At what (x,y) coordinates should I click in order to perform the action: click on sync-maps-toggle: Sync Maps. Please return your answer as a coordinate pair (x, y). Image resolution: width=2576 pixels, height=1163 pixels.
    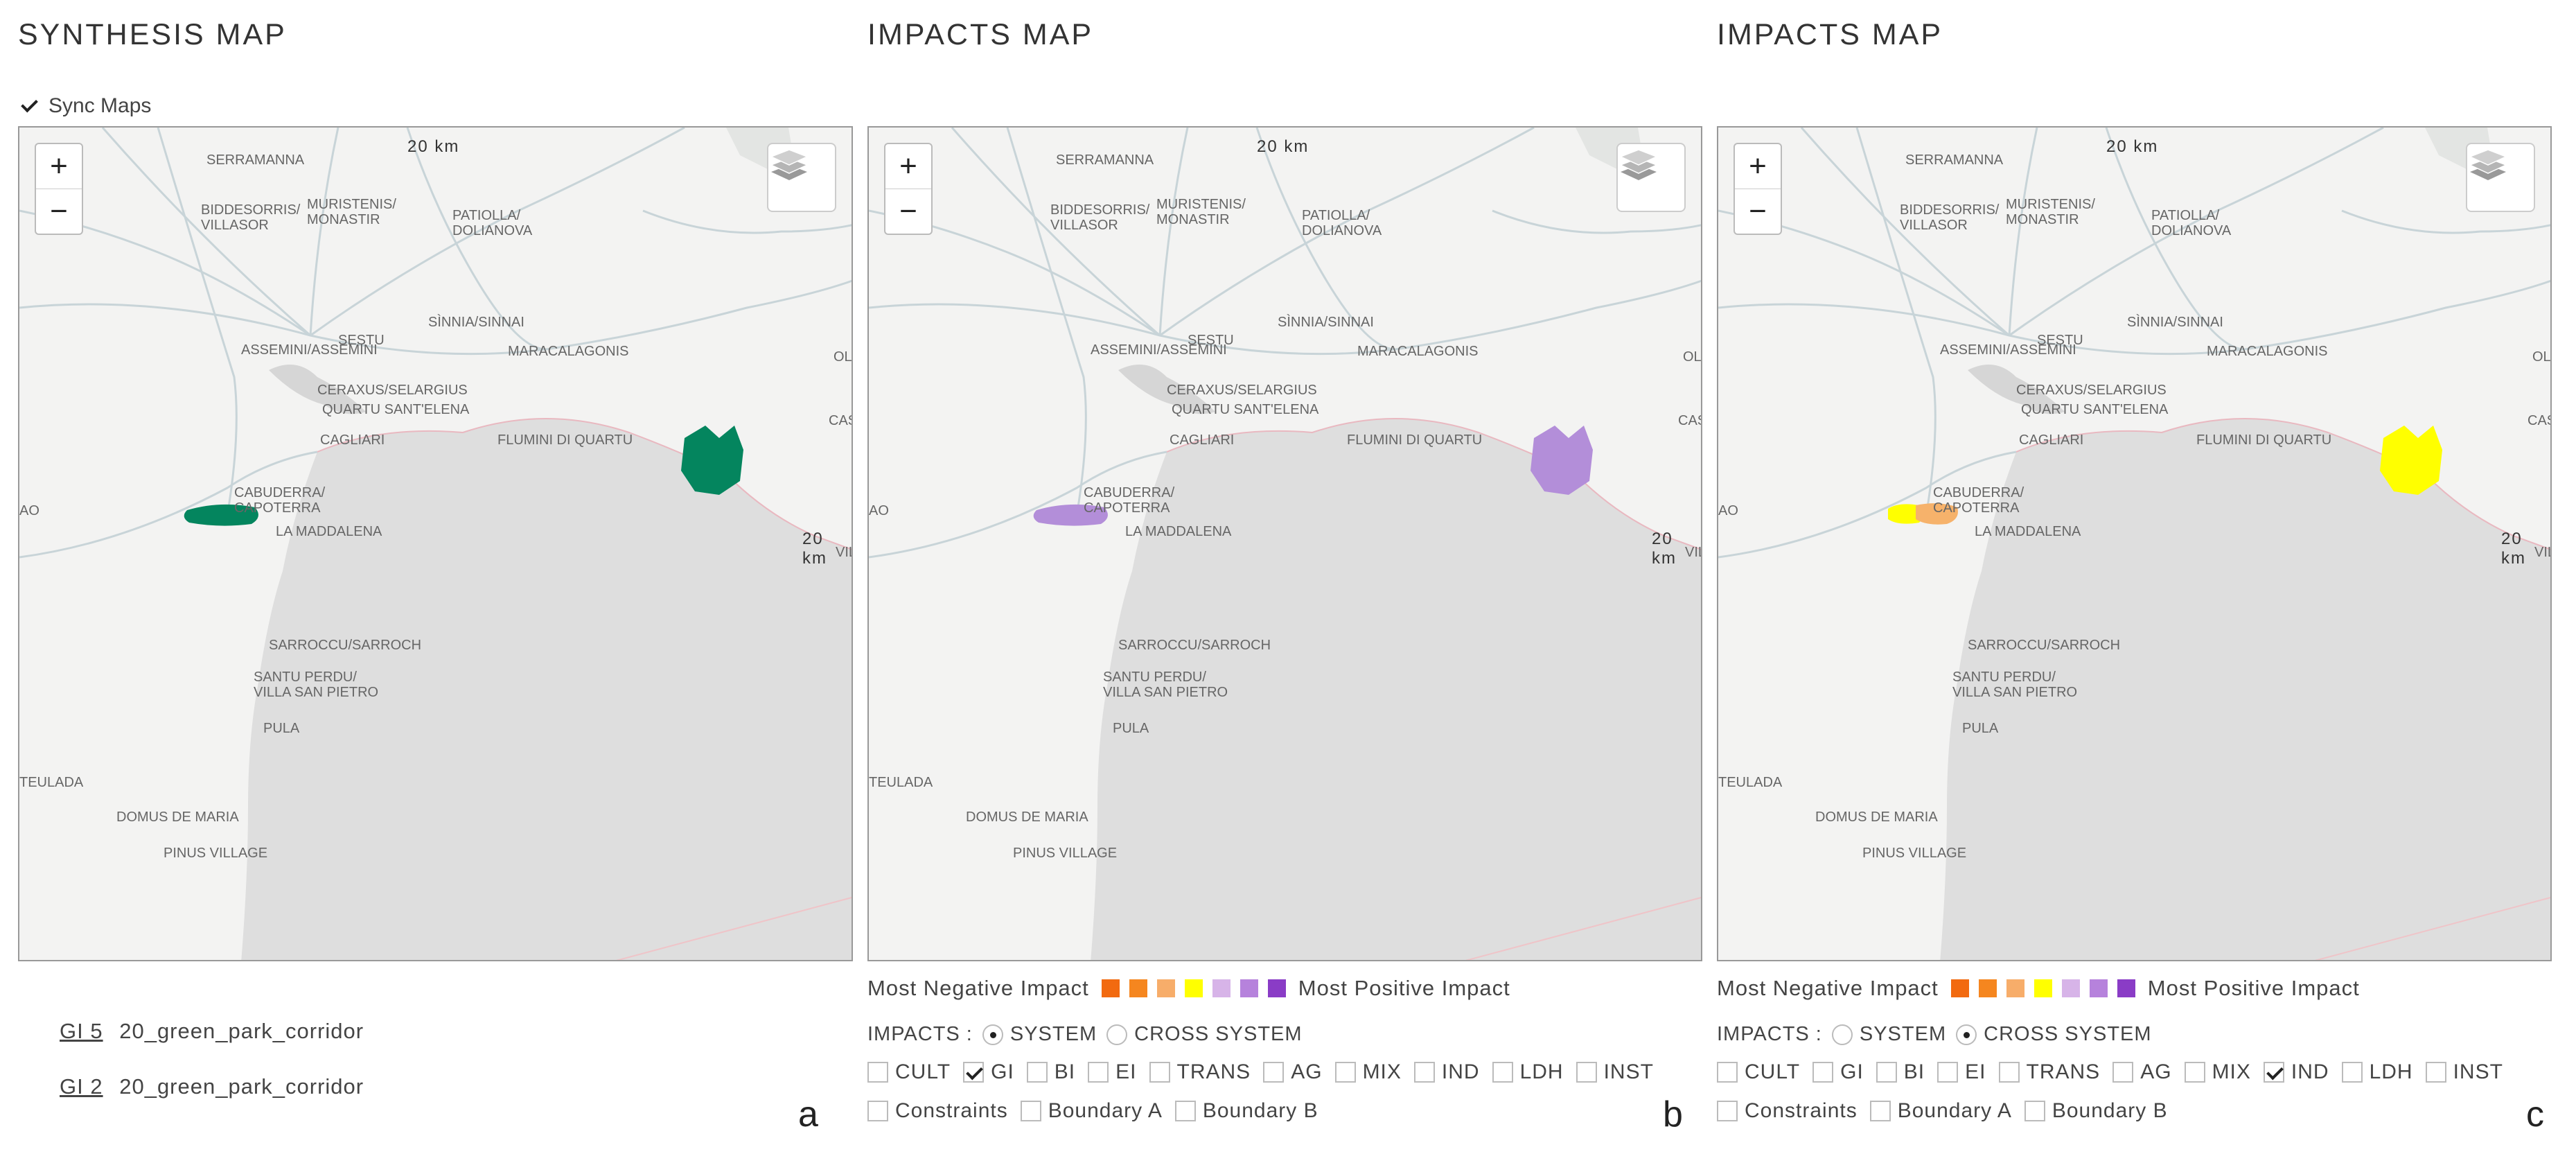
    Looking at the image, I should click on (85, 106).